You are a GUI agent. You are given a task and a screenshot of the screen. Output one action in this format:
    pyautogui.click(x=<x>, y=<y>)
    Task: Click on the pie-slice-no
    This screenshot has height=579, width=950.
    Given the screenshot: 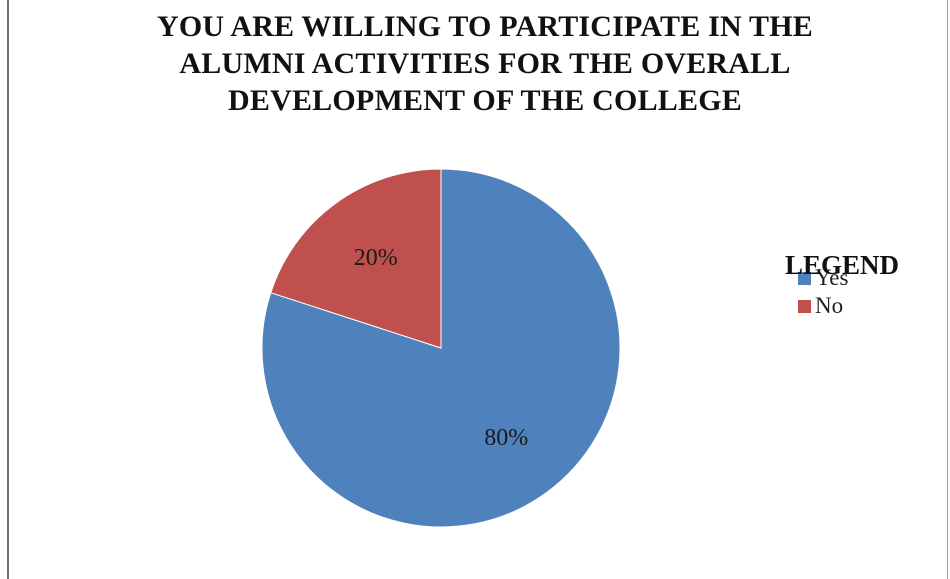 What is the action you would take?
    pyautogui.click(x=356, y=258)
    